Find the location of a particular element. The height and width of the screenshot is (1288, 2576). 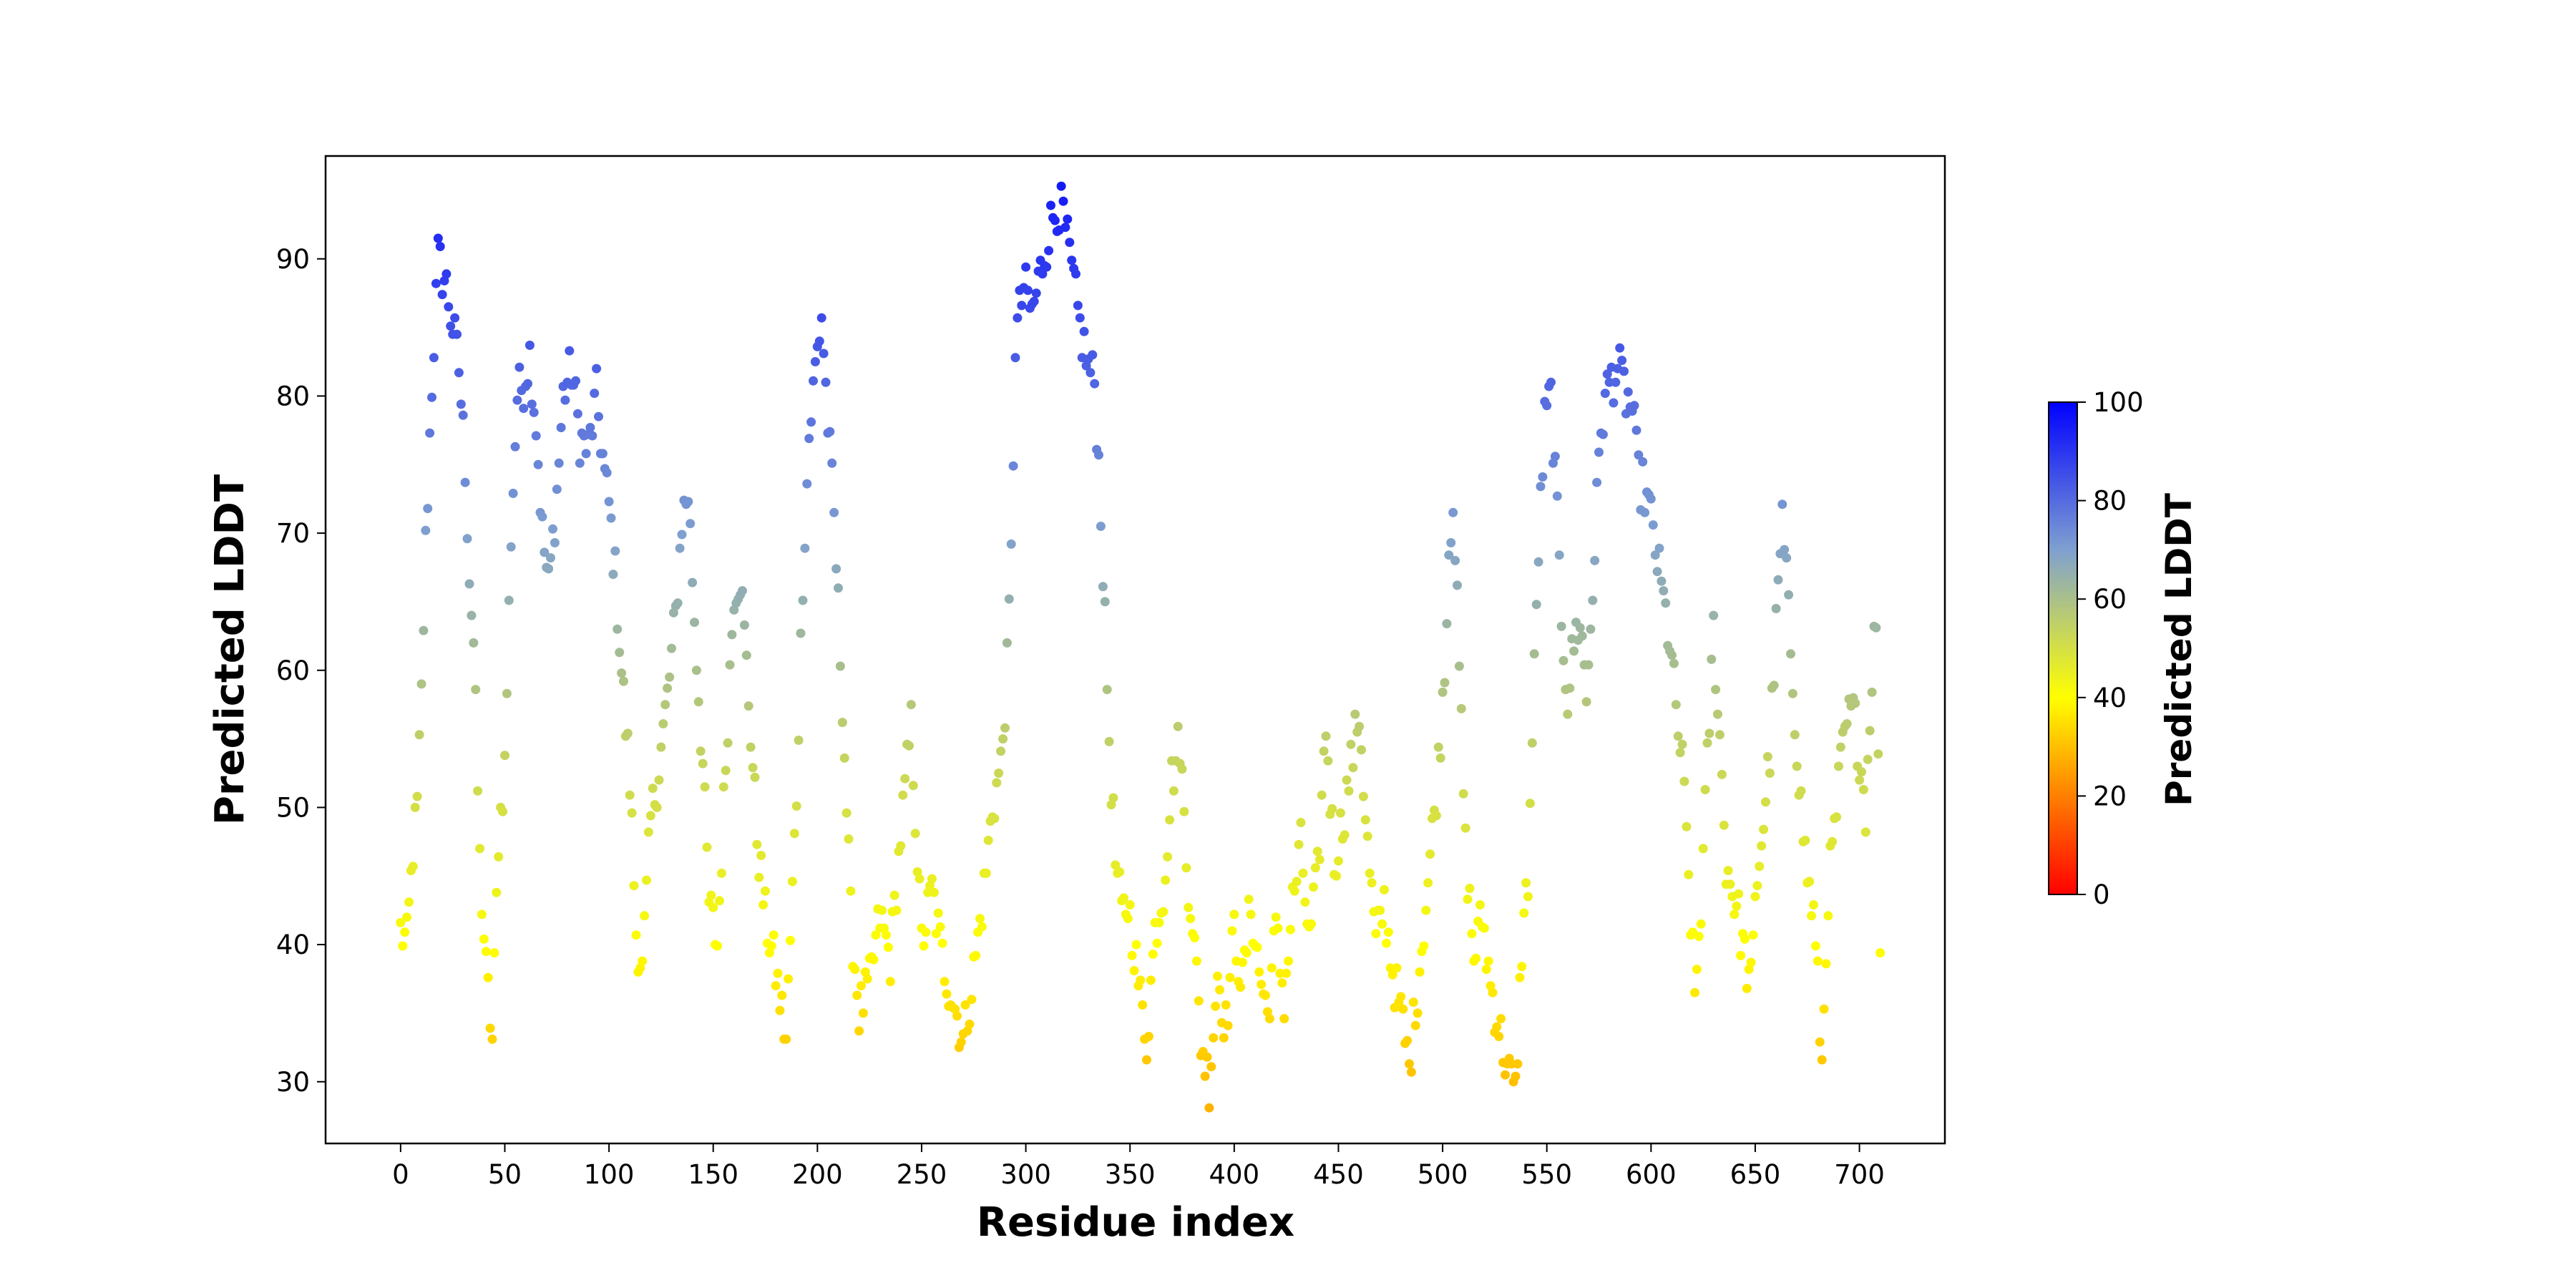

colorbar-label: Predicted LDDT is located at coordinates (2179, 649).